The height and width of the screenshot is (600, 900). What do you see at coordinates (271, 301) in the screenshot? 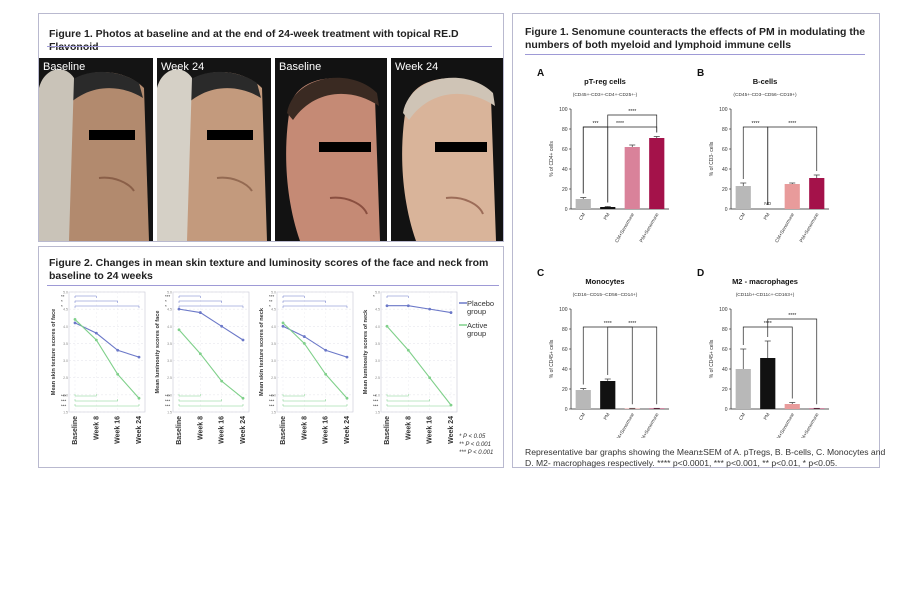
I see `top-significance: **` at bounding box center [271, 301].